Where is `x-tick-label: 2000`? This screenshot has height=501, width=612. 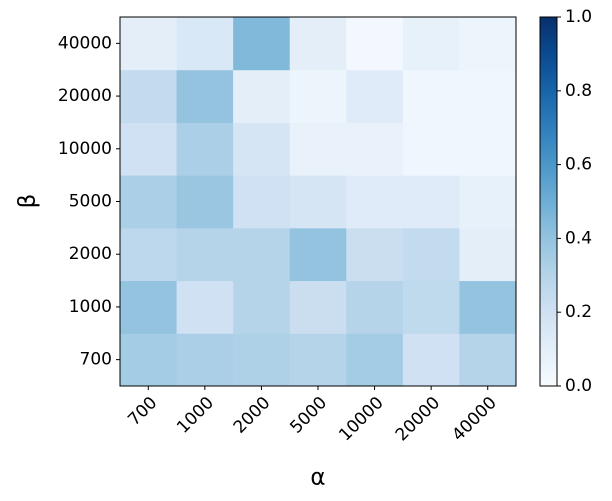
x-tick-label: 2000 is located at coordinates (252, 415).